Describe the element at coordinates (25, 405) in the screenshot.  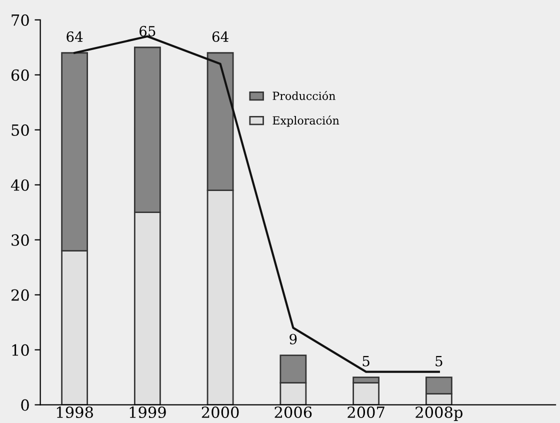
I see `y-tick-label: 0` at that location.